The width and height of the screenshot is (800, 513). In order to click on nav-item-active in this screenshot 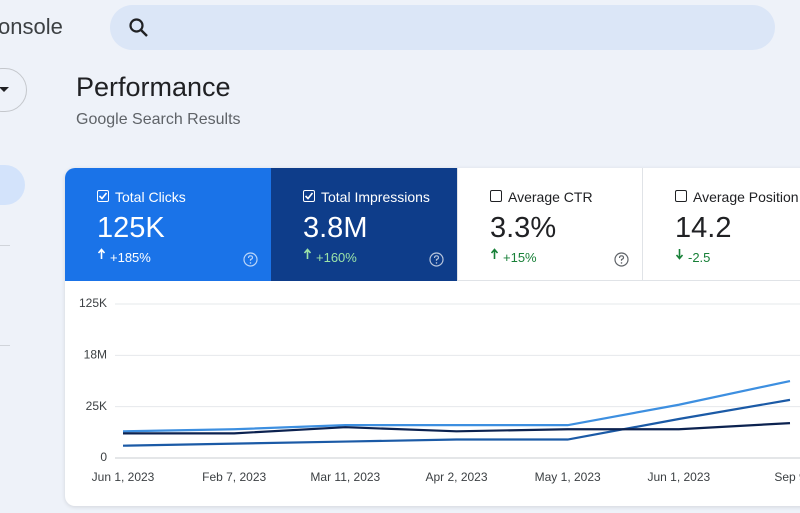, I will do `click(12, 185)`.